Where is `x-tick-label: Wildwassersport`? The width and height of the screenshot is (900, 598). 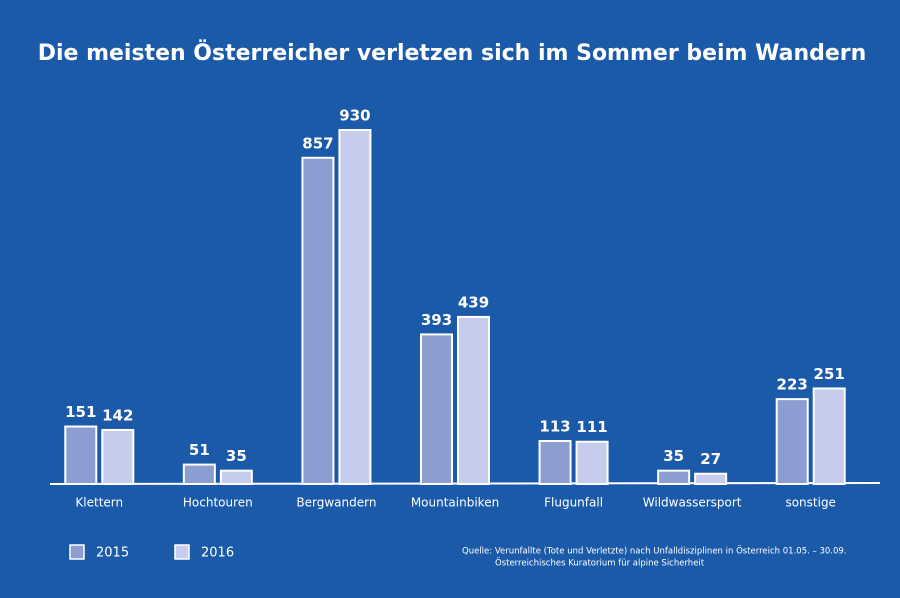
x-tick-label: Wildwassersport is located at coordinates (692, 503).